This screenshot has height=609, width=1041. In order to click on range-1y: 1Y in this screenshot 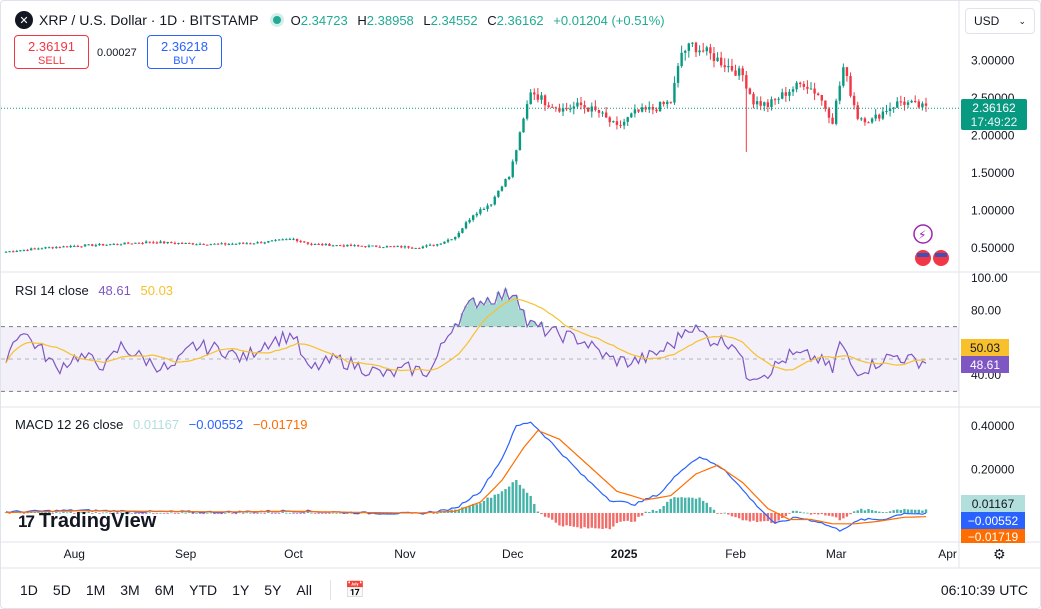, I will do `click(241, 589)`.